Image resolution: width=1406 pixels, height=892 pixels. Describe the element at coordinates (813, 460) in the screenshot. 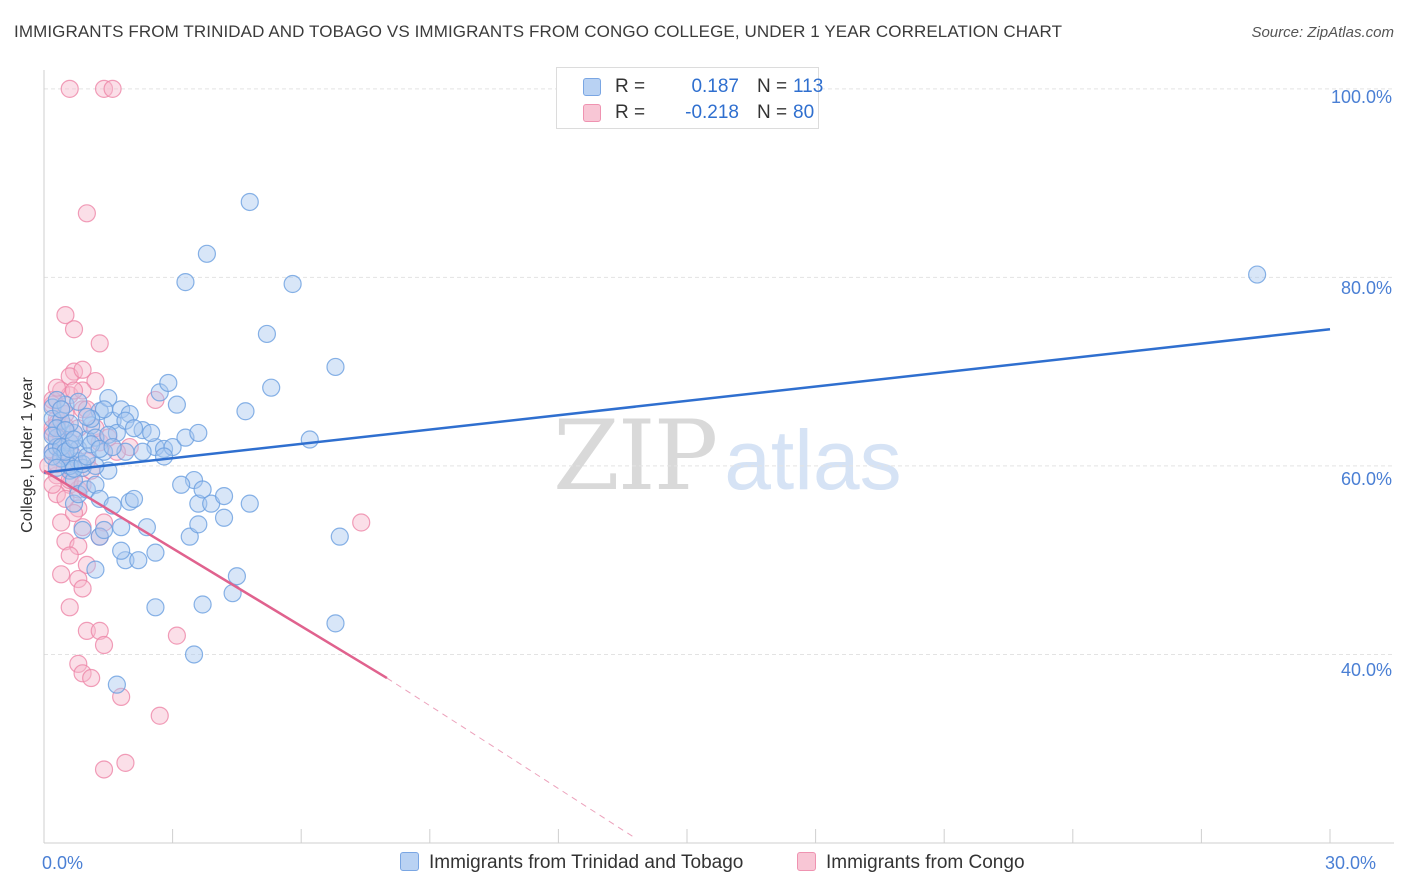

I see `watermark-atlas: atlas` at that location.